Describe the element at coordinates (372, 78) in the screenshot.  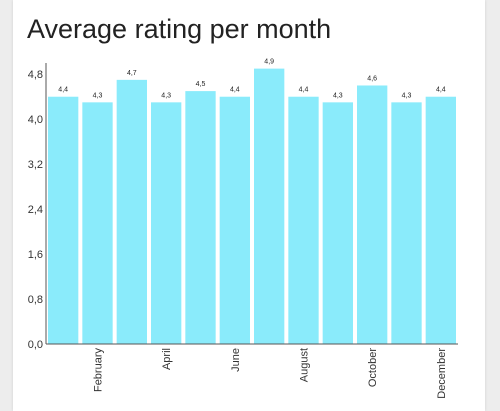
I see `bar-value-label: 4,6` at that location.